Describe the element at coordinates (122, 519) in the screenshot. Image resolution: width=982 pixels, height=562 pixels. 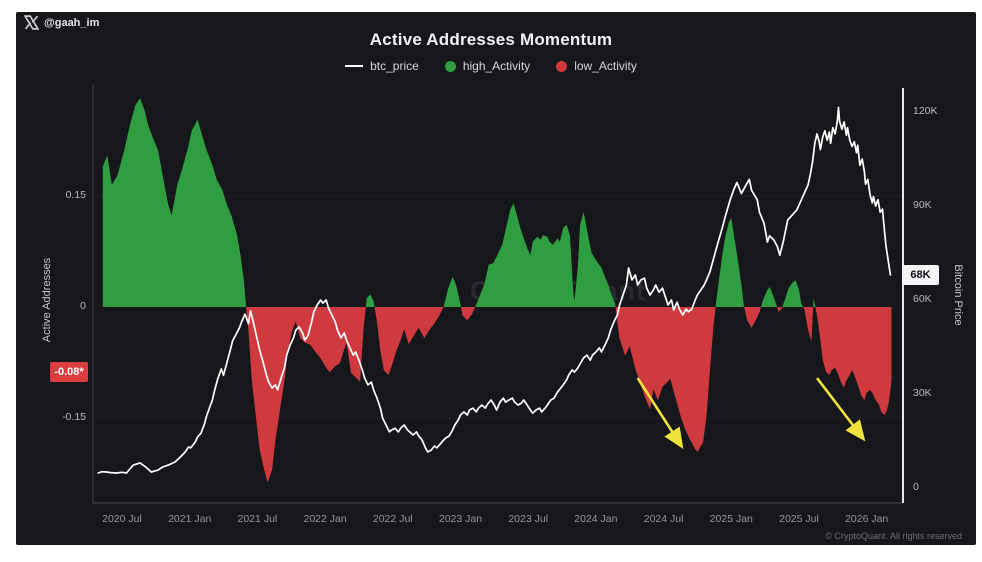
I see `x-axis-tick-2020-Jul: 2020 Jul` at that location.